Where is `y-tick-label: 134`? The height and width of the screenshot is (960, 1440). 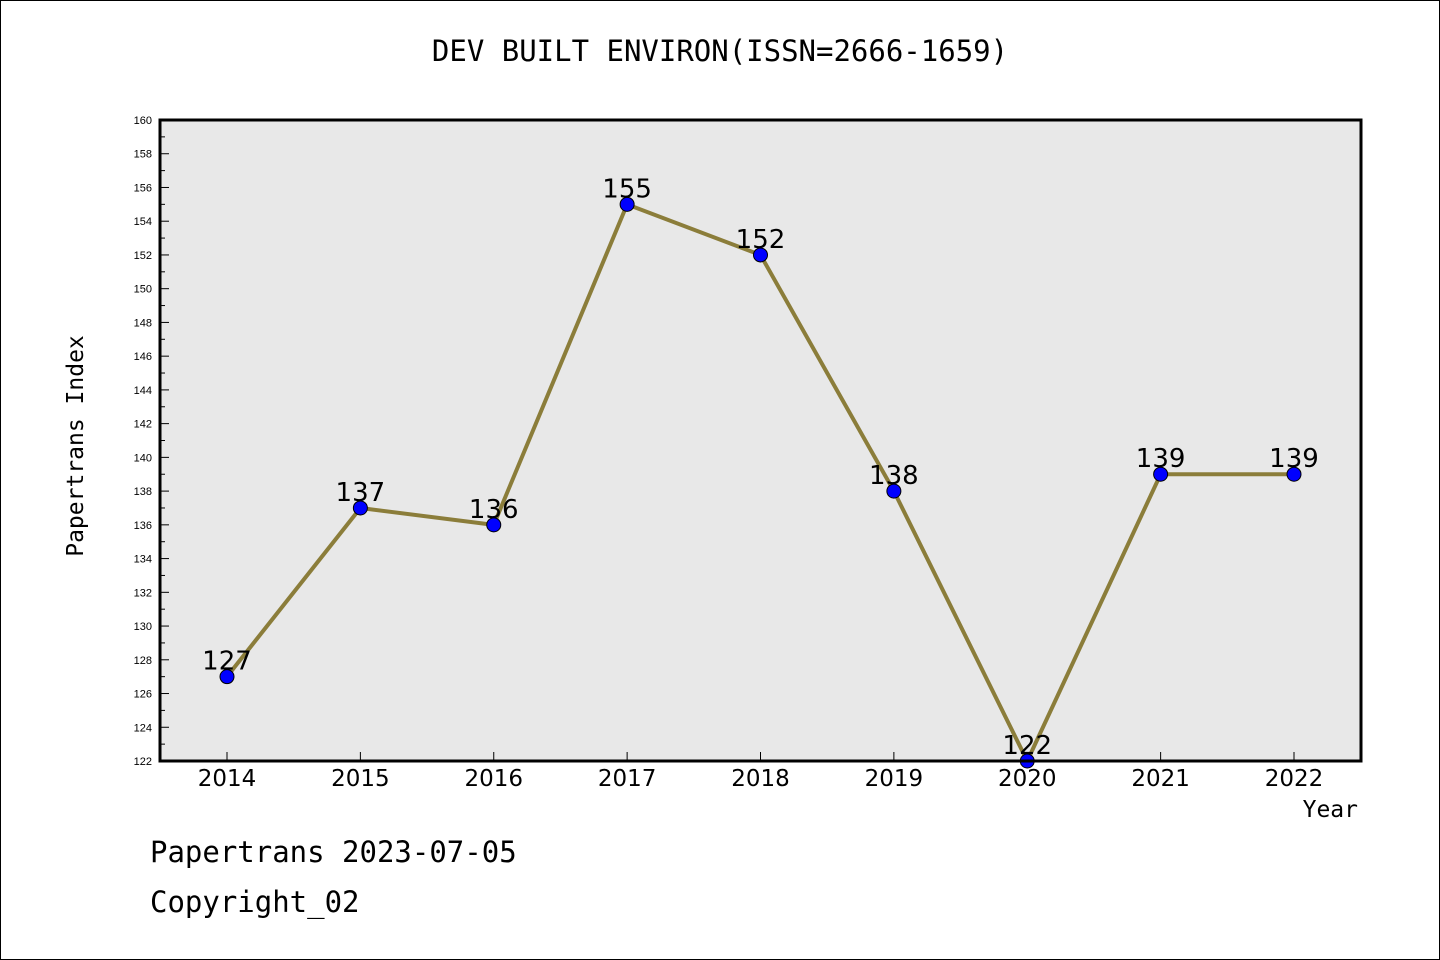 y-tick-label: 134 is located at coordinates (143, 560).